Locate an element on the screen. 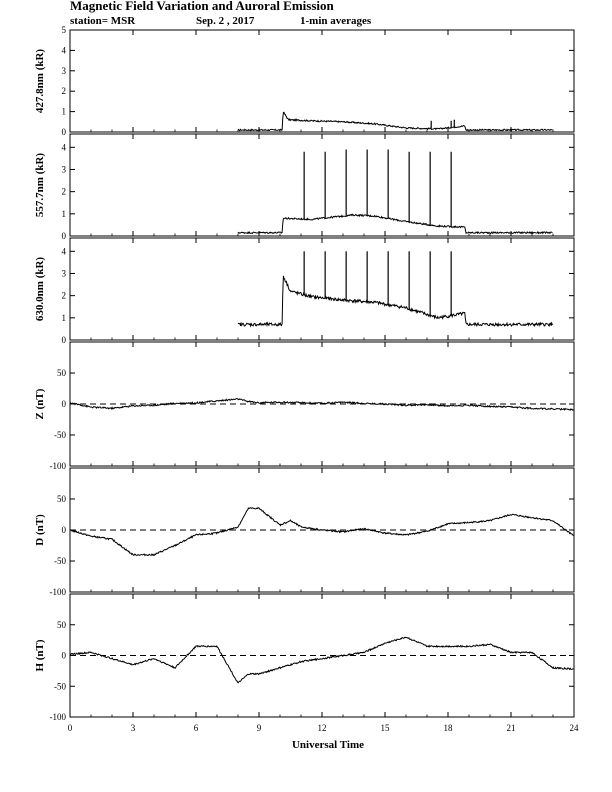 The width and height of the screenshot is (612, 792). y-axis-label: D (nT) is located at coordinates (40, 530).